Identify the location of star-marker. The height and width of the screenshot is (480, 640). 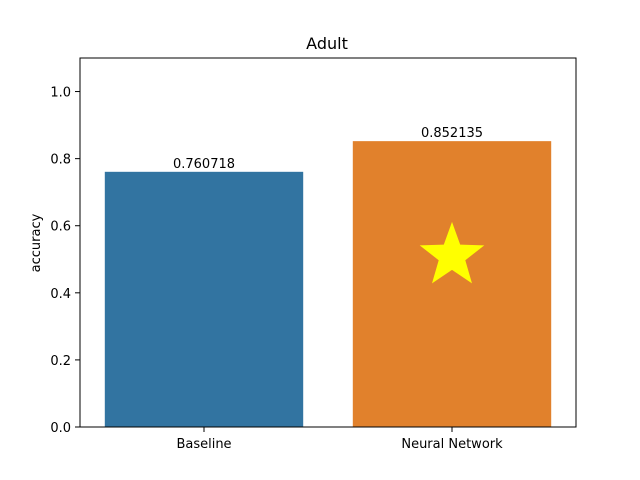
(452, 252).